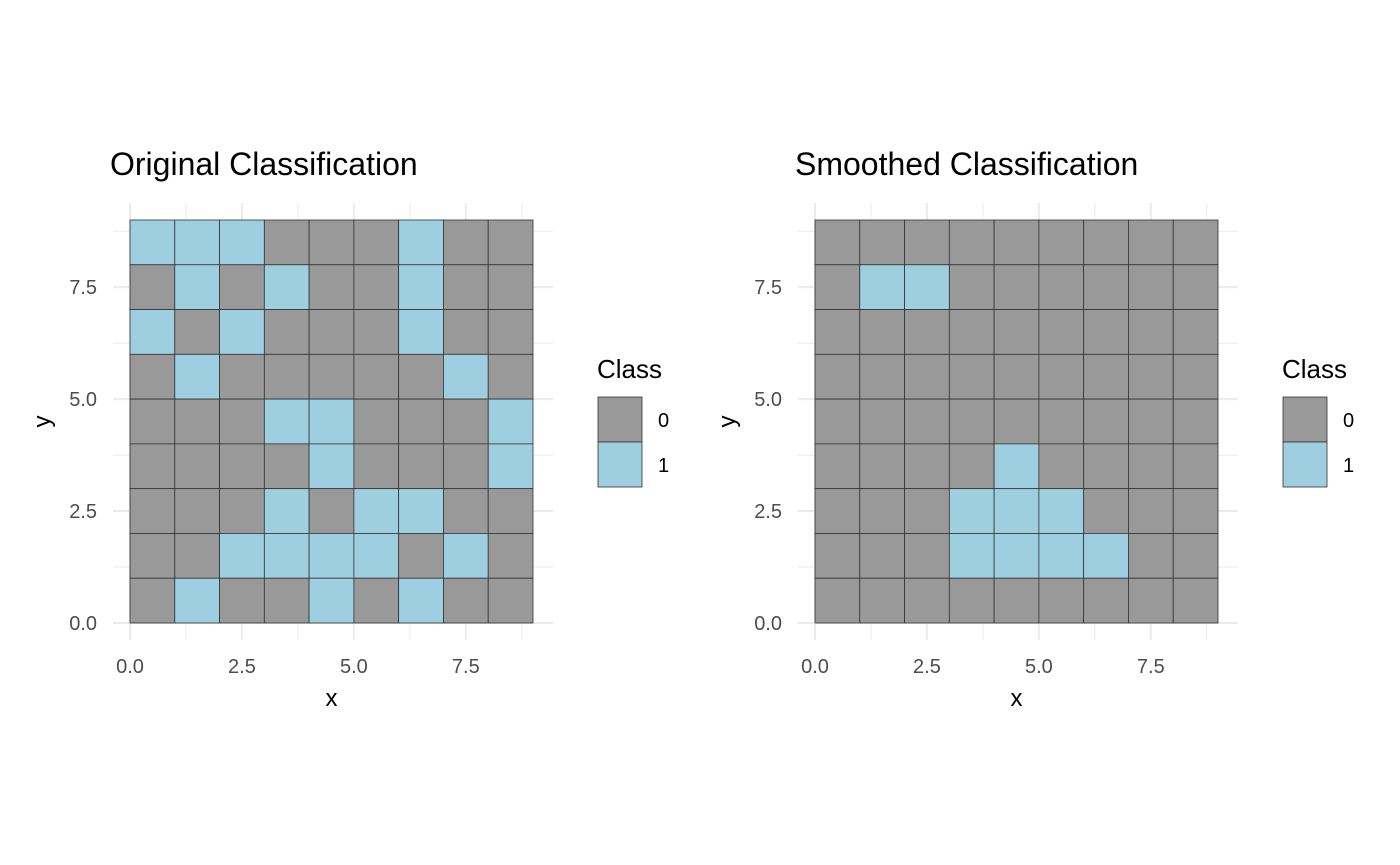  I want to click on y-tick-label: 7.5, so click(83, 288).